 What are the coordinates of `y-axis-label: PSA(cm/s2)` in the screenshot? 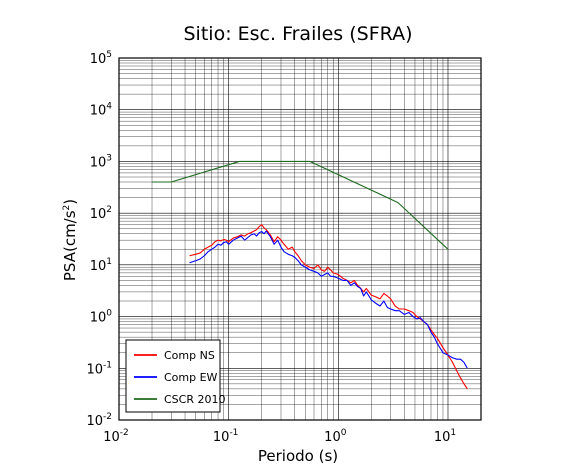 It's located at (70, 240).